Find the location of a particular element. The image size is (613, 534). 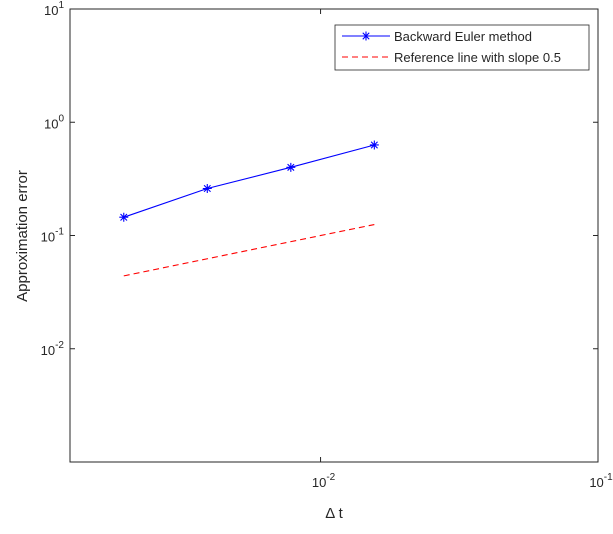

y-tick-label: 10⁰ is located at coordinates (54, 122).